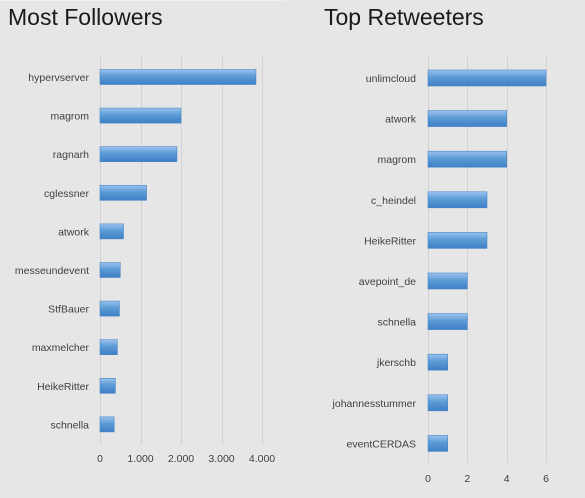  What do you see at coordinates (404, 17) in the screenshot?
I see `chart-title: Top Retweeters` at bounding box center [404, 17].